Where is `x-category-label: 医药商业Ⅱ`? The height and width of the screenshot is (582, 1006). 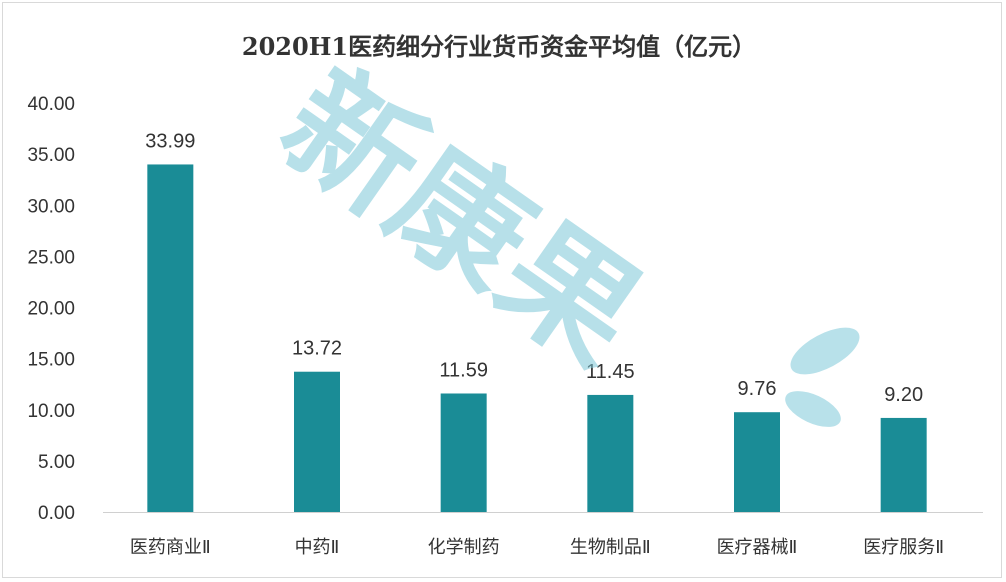
x-category-label: 医药商业Ⅱ is located at coordinates (170, 547).